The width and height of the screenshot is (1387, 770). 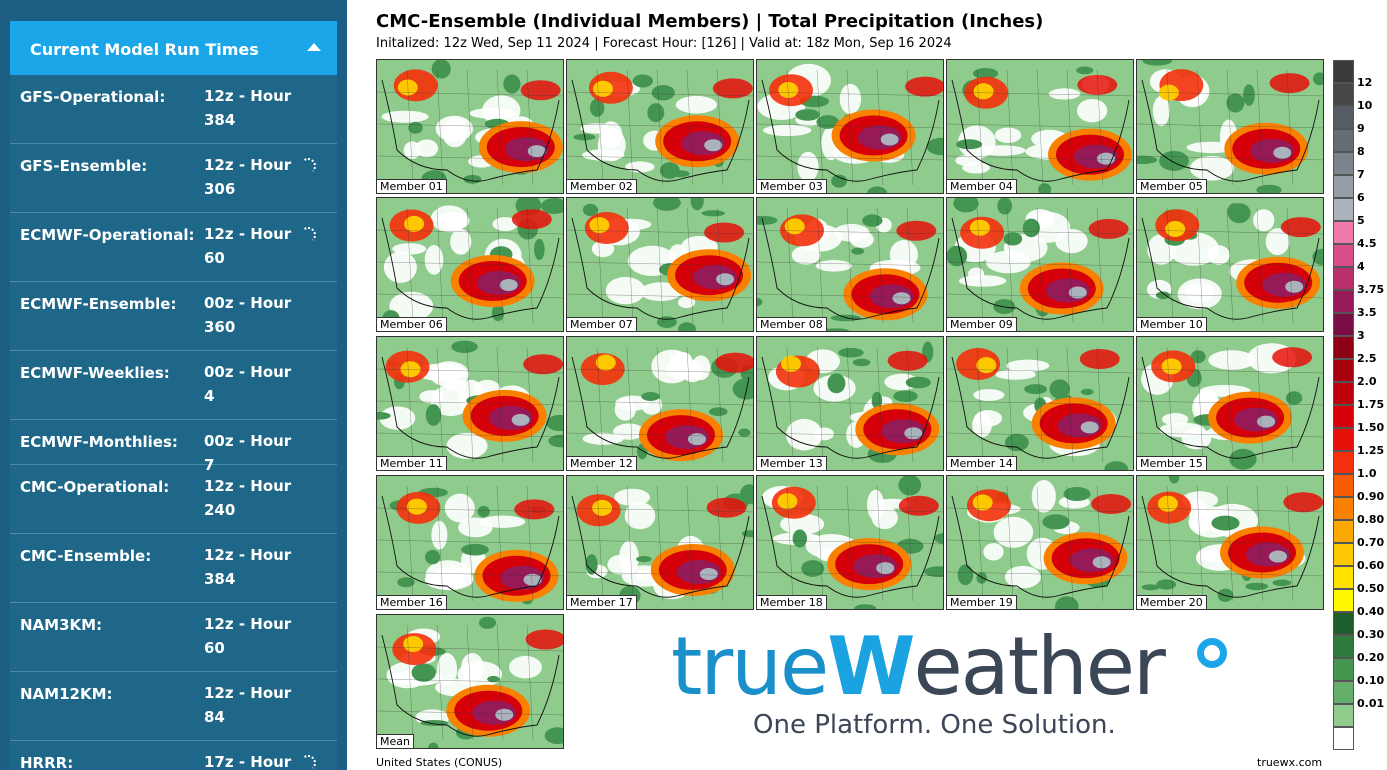 I want to click on member-map-panel: Member 07, so click(x=660, y=264).